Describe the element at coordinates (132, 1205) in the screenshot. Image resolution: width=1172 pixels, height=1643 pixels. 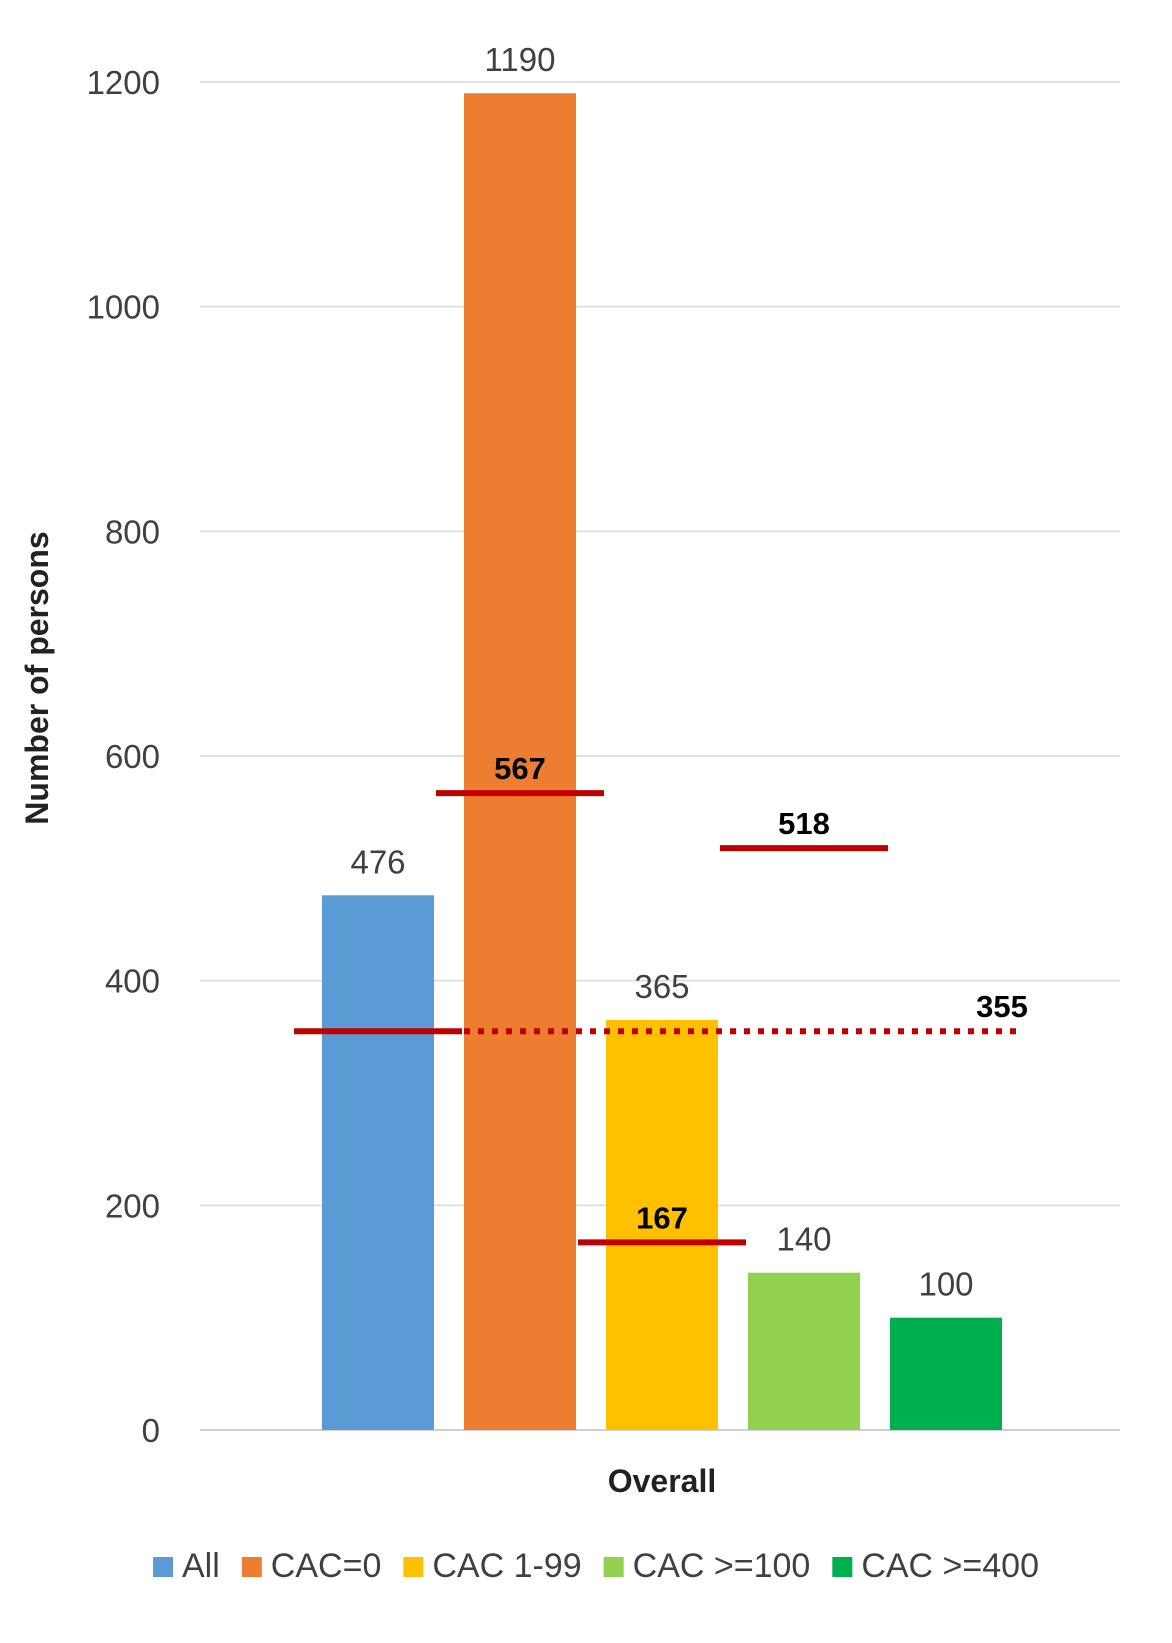
I see `y-tick-label: 200` at that location.